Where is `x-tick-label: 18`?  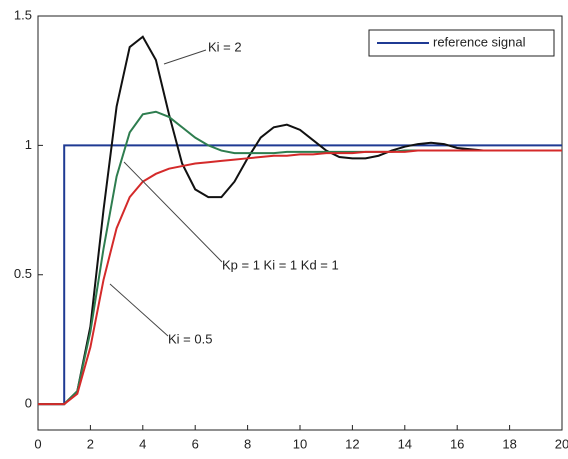 x-tick-label: 18 is located at coordinates (509, 443).